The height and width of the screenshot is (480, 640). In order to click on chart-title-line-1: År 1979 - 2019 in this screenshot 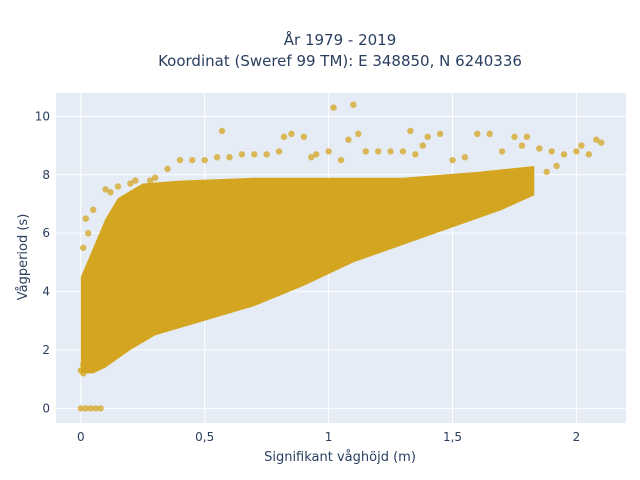, I will do `click(340, 39)`.